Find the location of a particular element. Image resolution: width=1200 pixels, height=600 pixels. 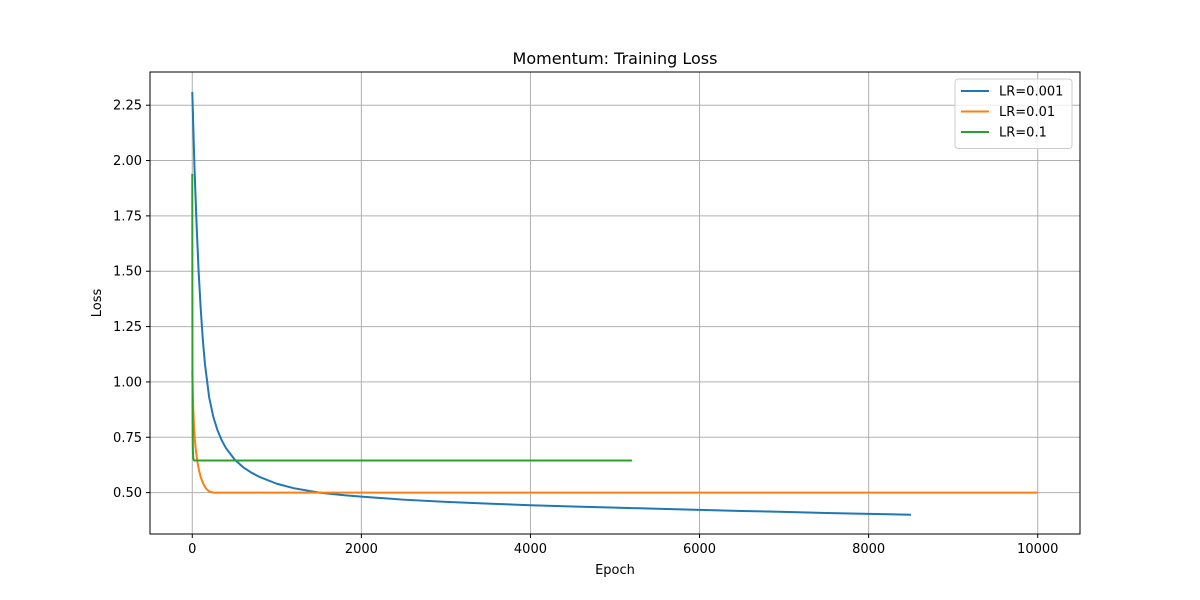

y-tick-label: 0.50 is located at coordinates (127, 493).